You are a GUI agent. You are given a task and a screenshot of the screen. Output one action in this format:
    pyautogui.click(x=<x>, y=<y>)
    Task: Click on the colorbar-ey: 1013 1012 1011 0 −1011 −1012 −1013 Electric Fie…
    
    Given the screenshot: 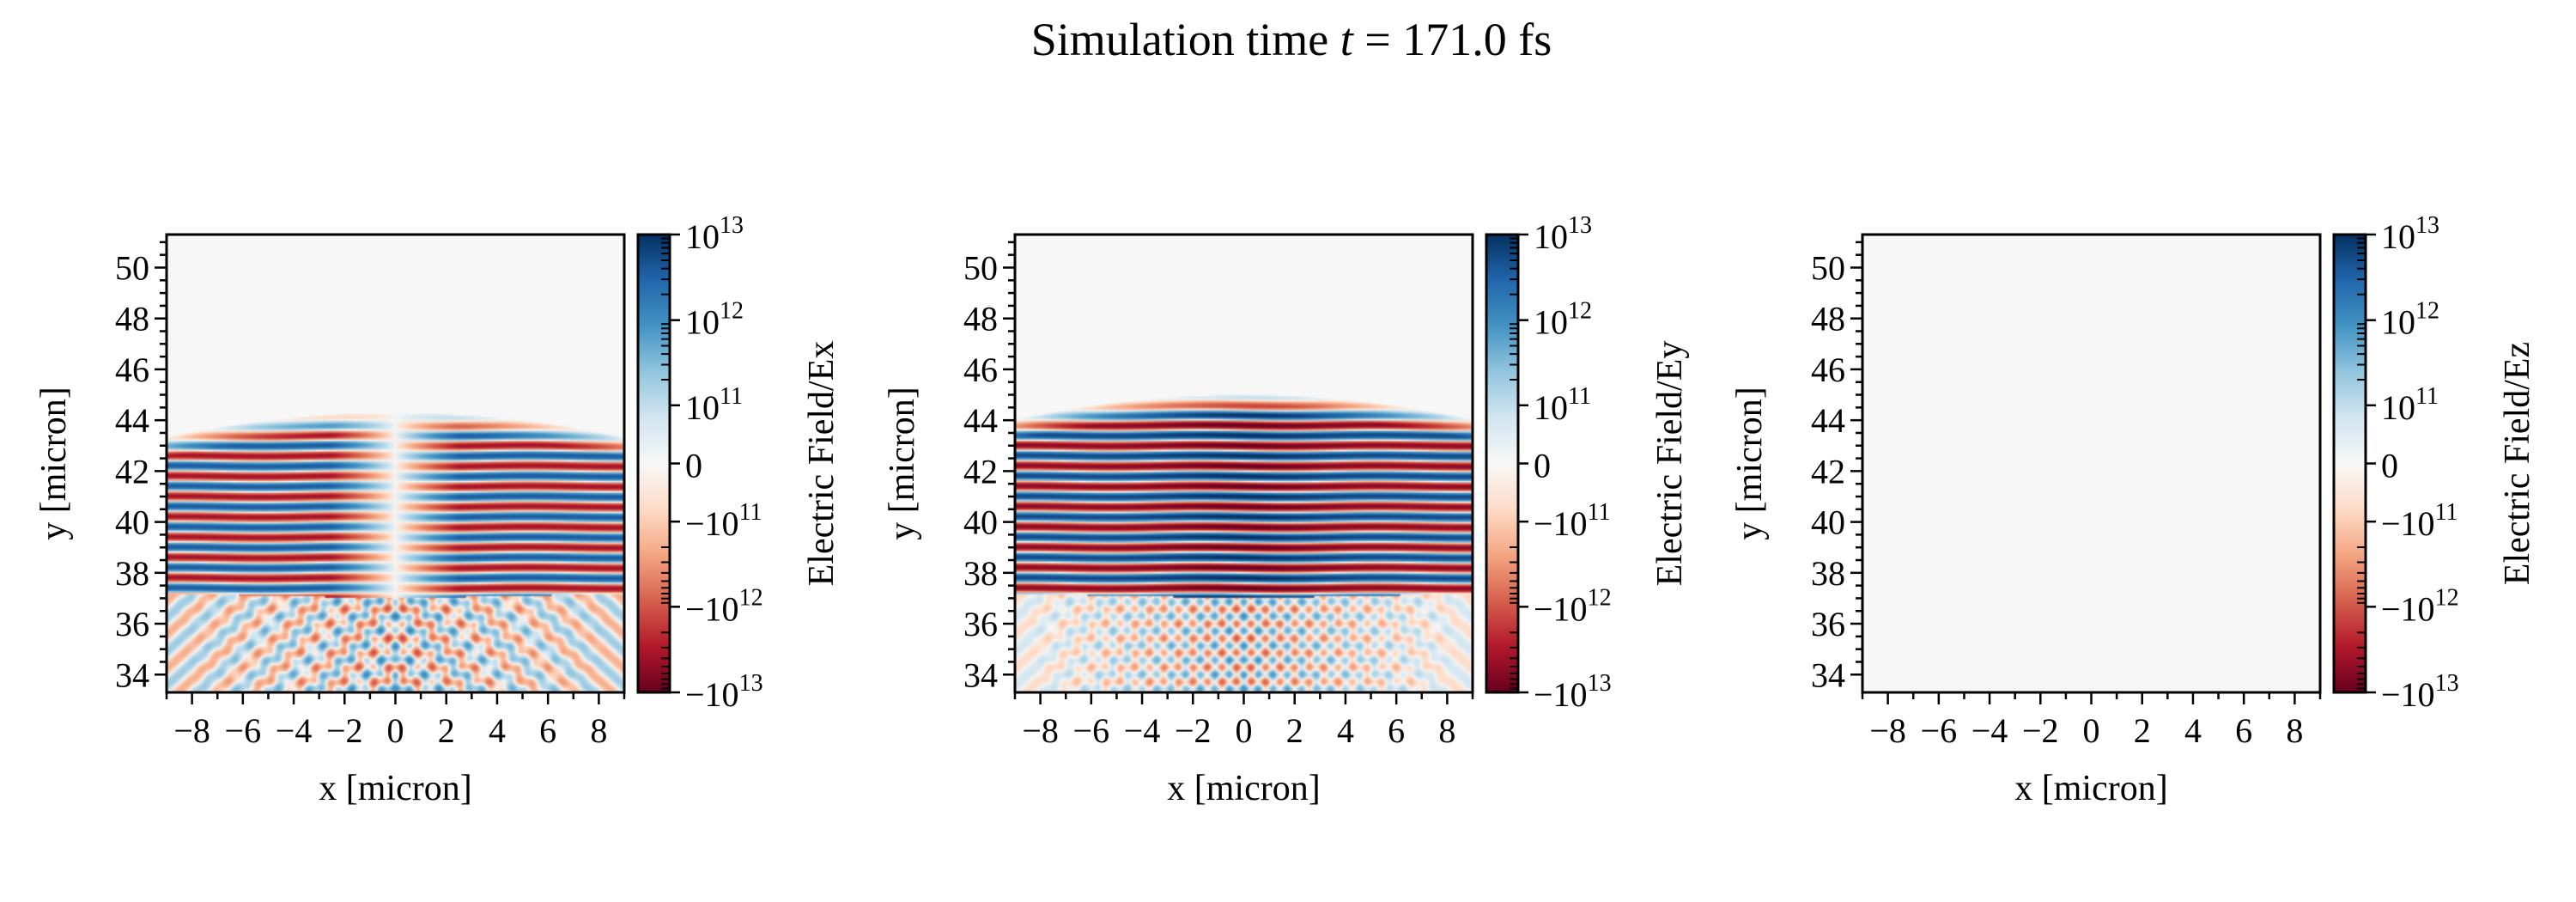 What is the action you would take?
    pyautogui.click(x=1587, y=463)
    